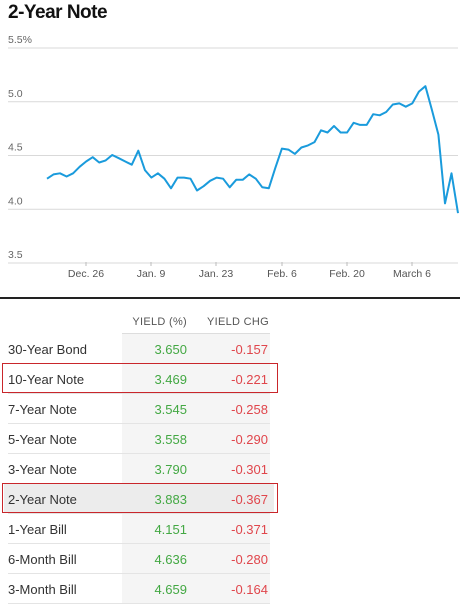 The image size is (460, 604). What do you see at coordinates (249, 349) in the screenshot?
I see `yield-change-value: -0.157` at bounding box center [249, 349].